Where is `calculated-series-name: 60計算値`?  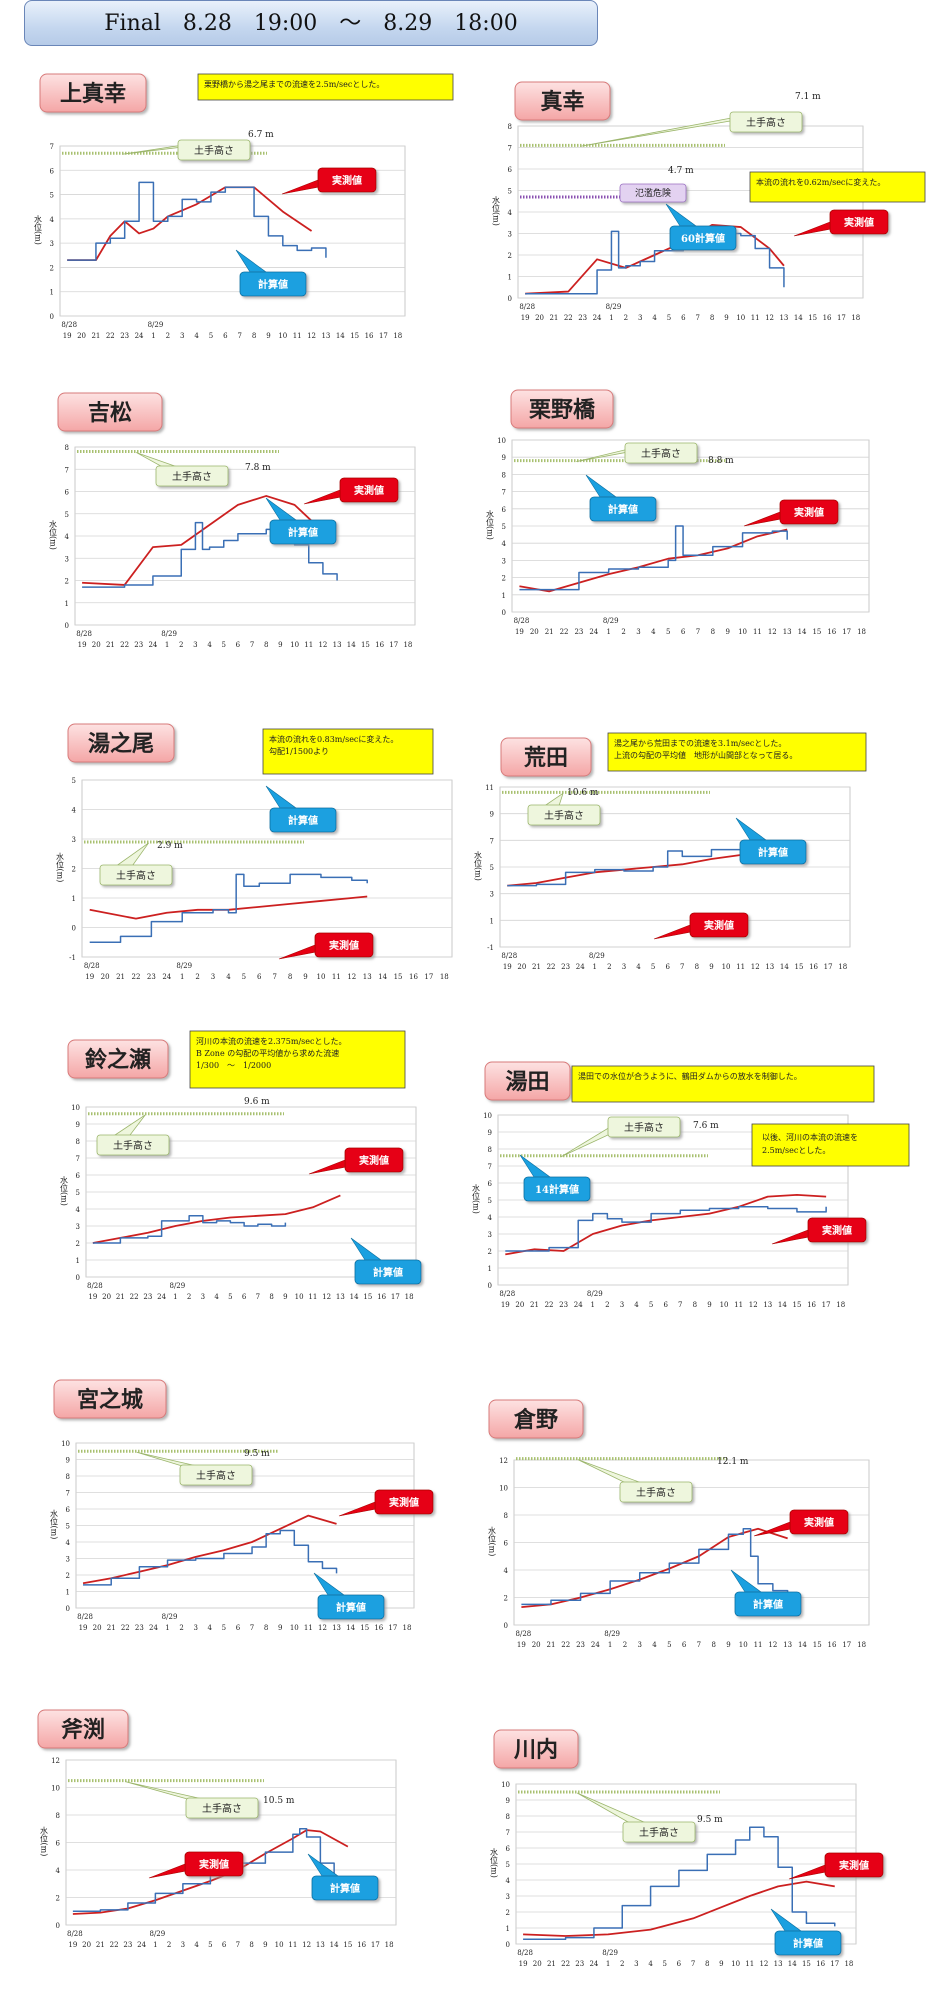 calculated-series-name: 60計算値 is located at coordinates (703, 238).